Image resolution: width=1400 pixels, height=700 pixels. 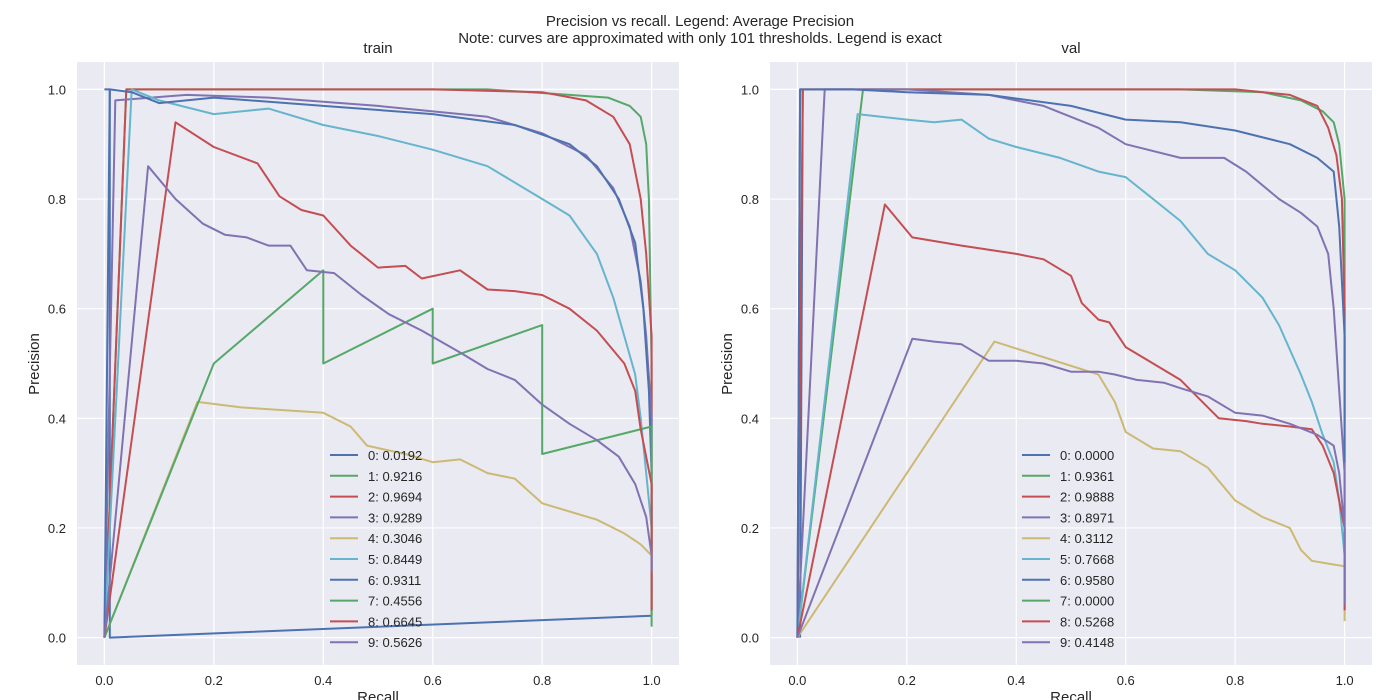 What do you see at coordinates (395, 621) in the screenshot?
I see `train-legend-label-8: 8: 0.6645` at bounding box center [395, 621].